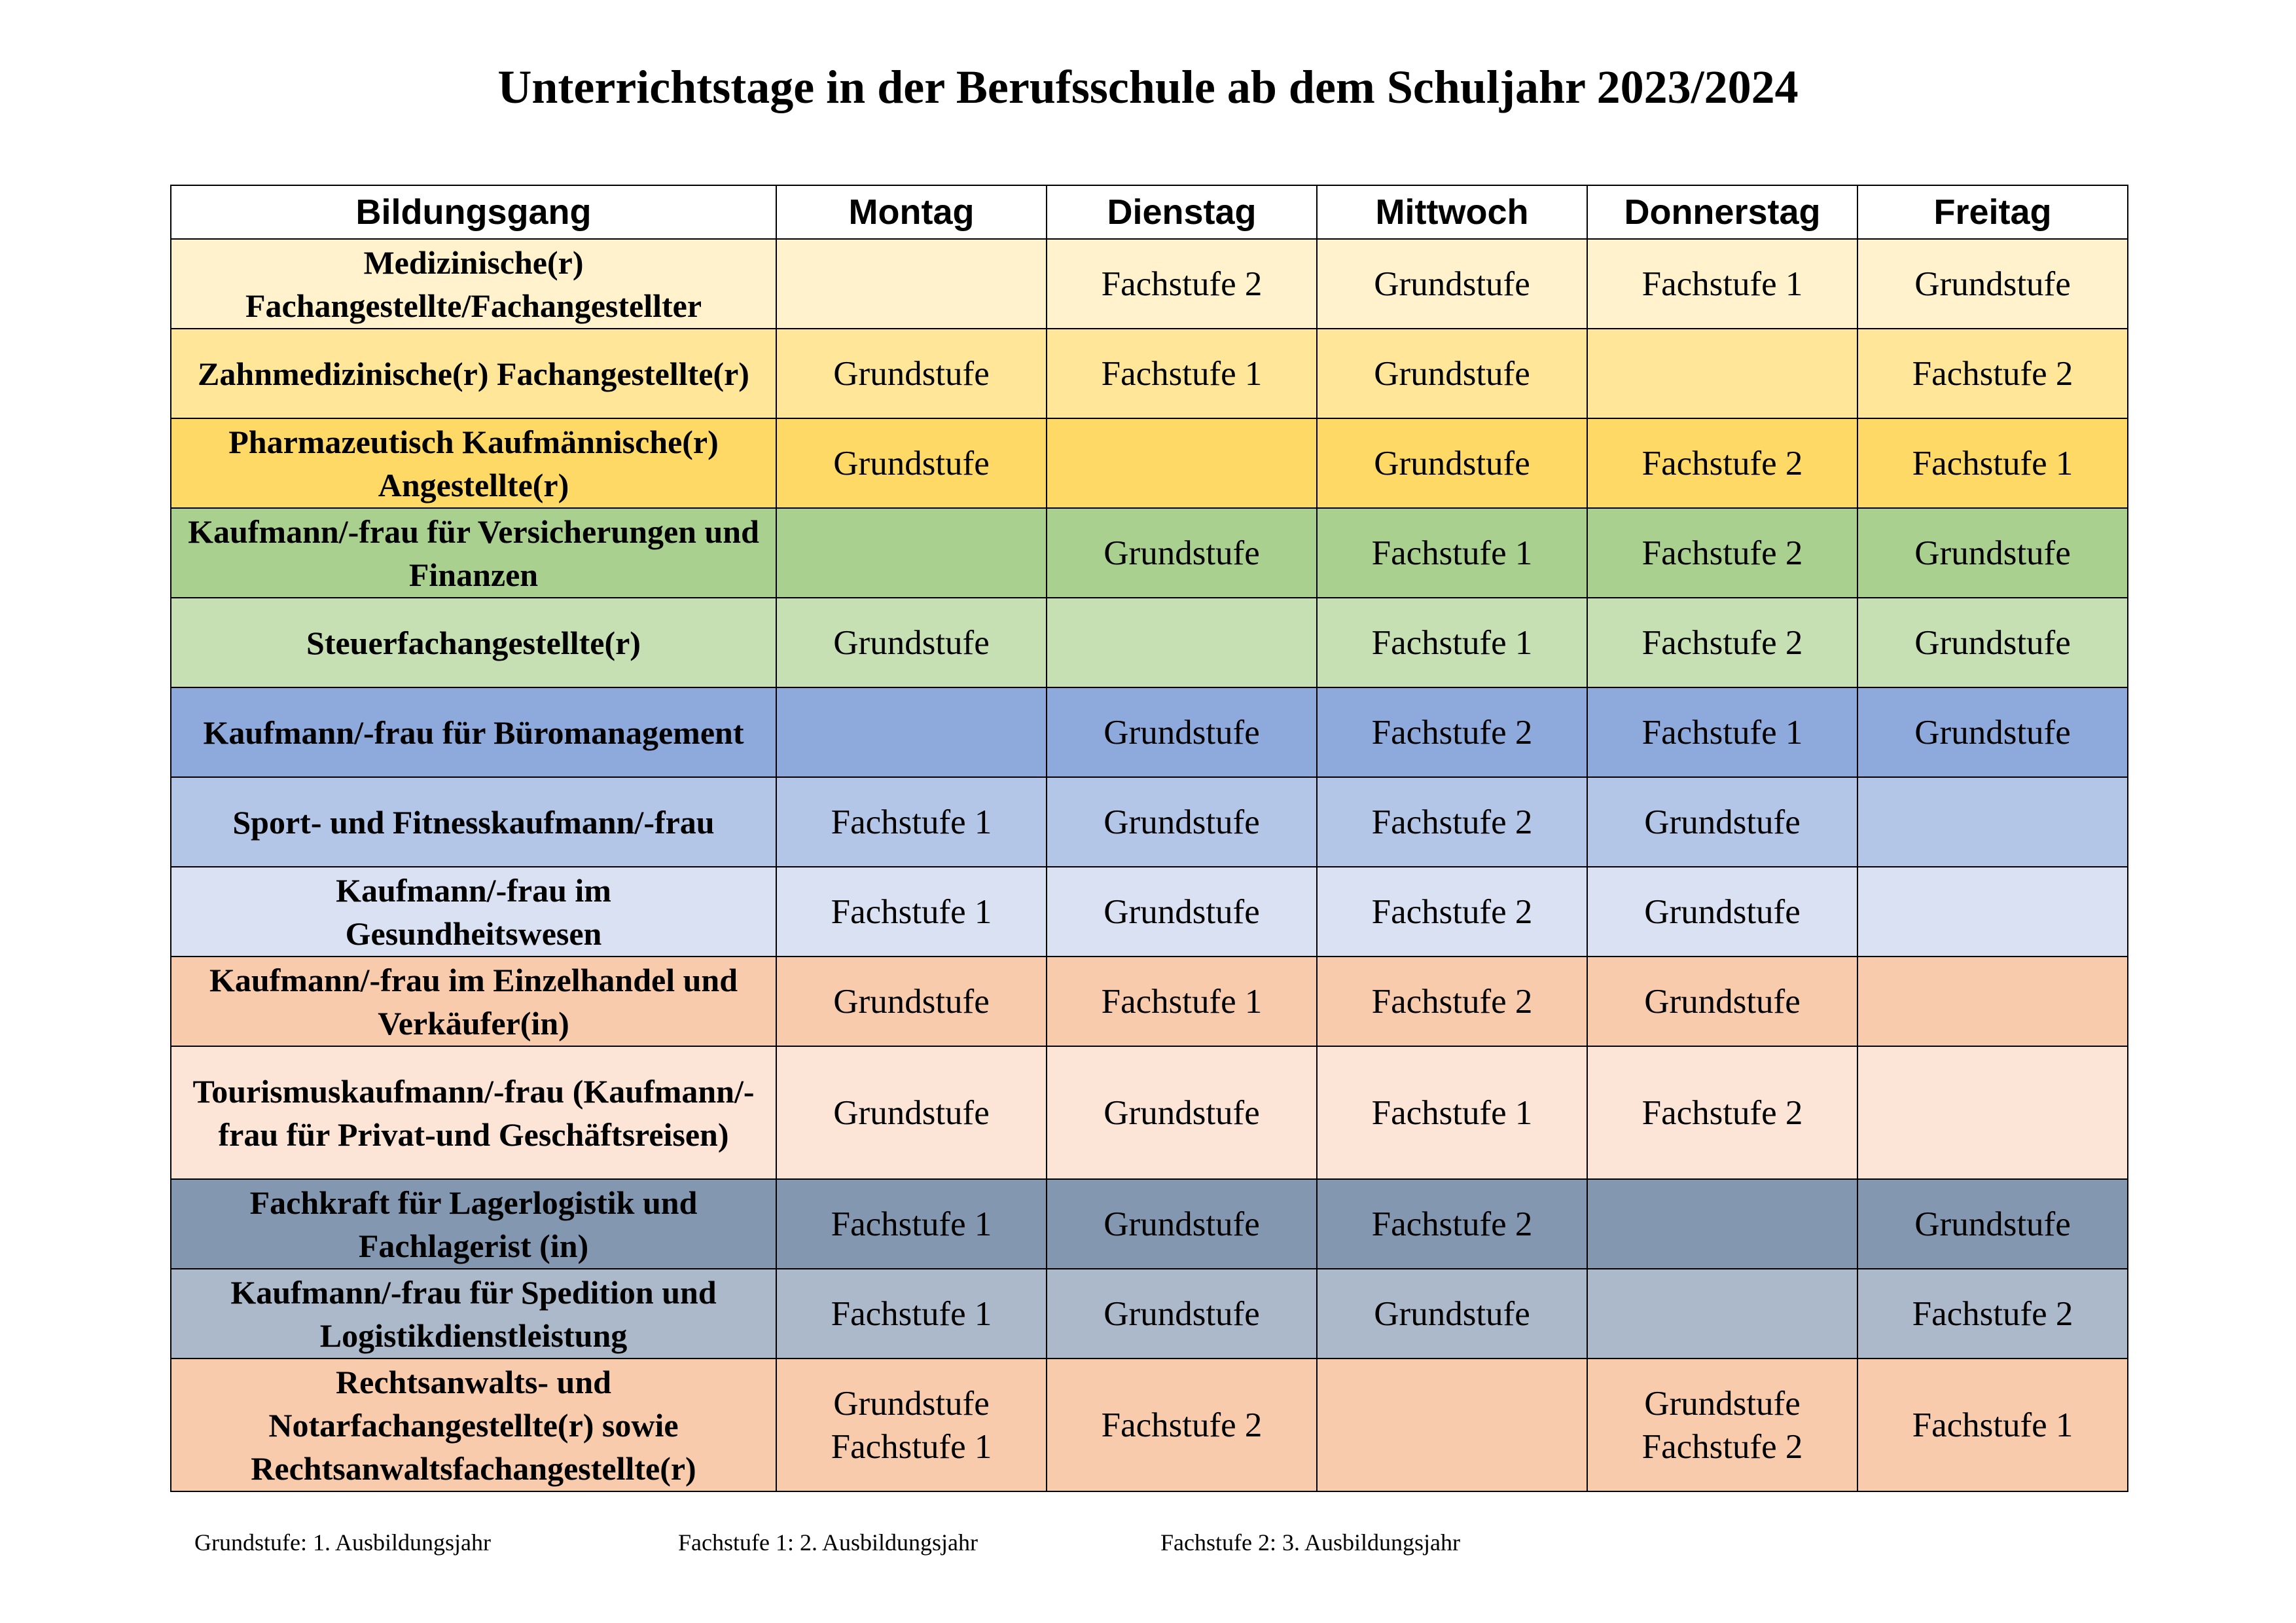  What do you see at coordinates (473, 373) in the screenshot?
I see `program-name-cell: Zahnmedizinische(r) Fachangestellte(r)` at bounding box center [473, 373].